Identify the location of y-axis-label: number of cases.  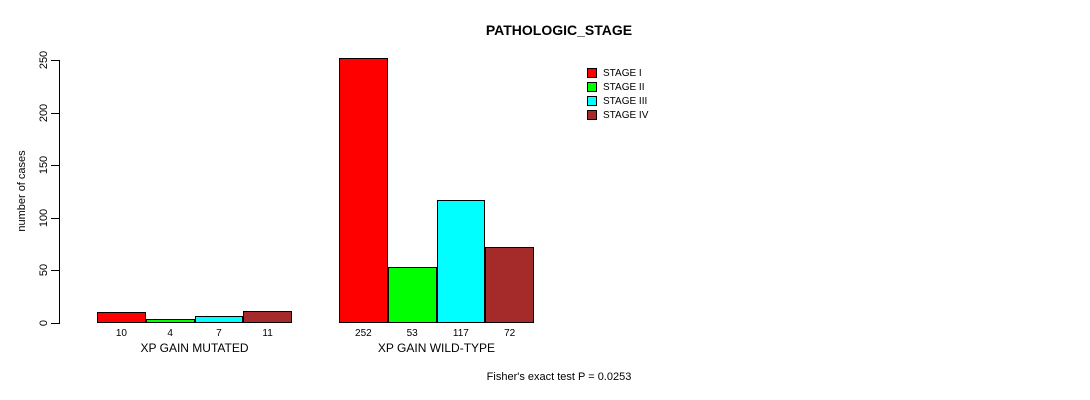
(22, 191).